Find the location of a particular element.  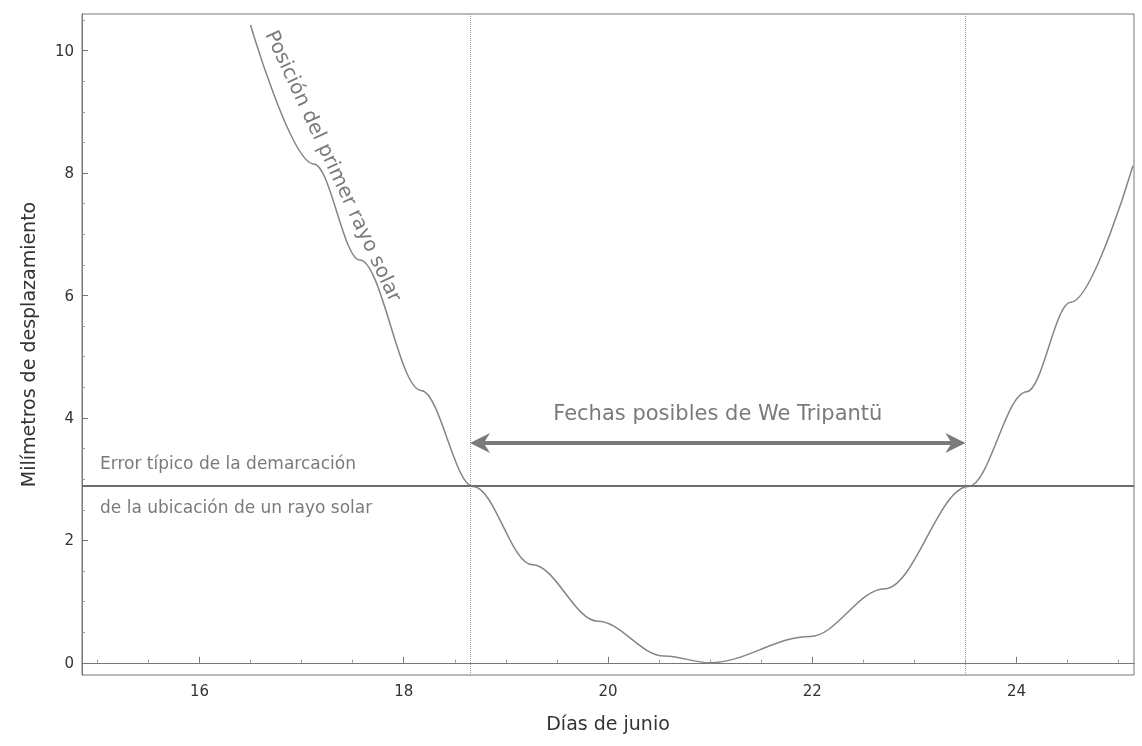

y-tick-label: 0 is located at coordinates (69, 662).